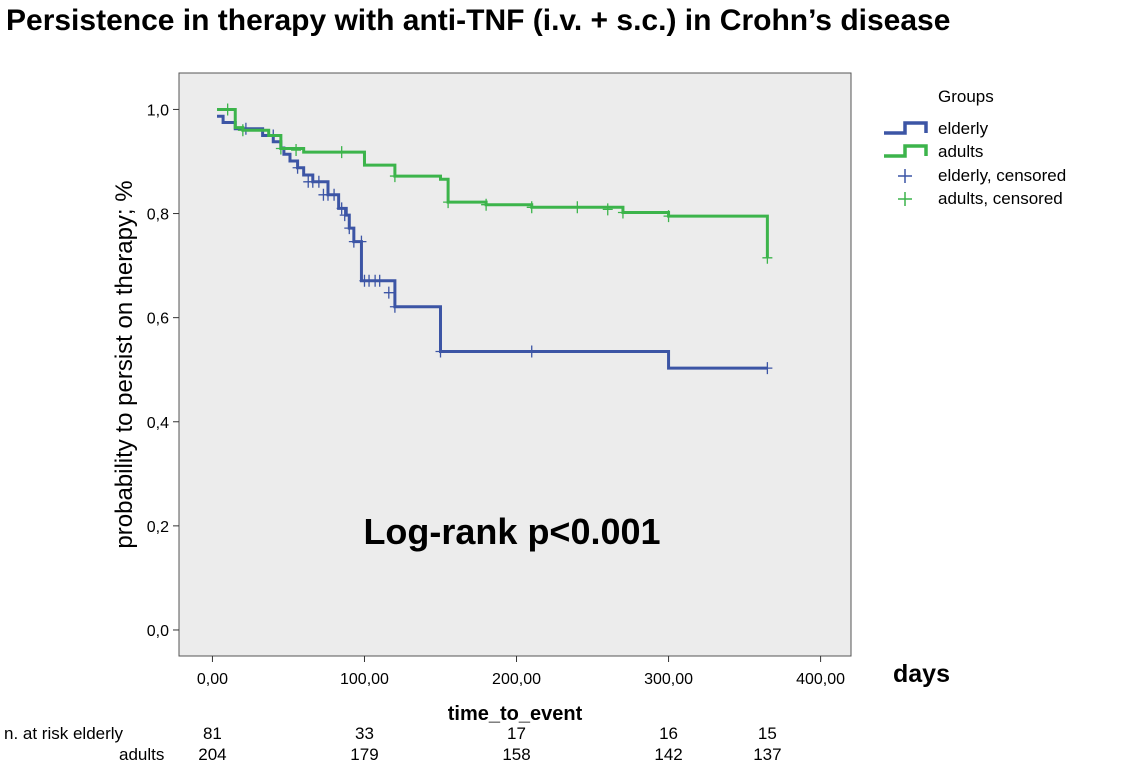 This screenshot has width=1137, height=767. What do you see at coordinates (516, 754) in the screenshot?
I see `at-risk-value-adults: 158` at bounding box center [516, 754].